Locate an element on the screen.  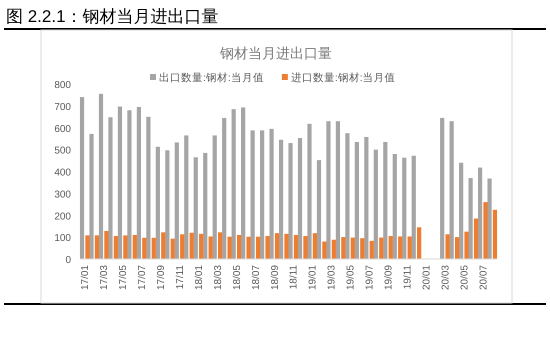
x-tick-label: 18/09 is located at coordinates (275, 277).